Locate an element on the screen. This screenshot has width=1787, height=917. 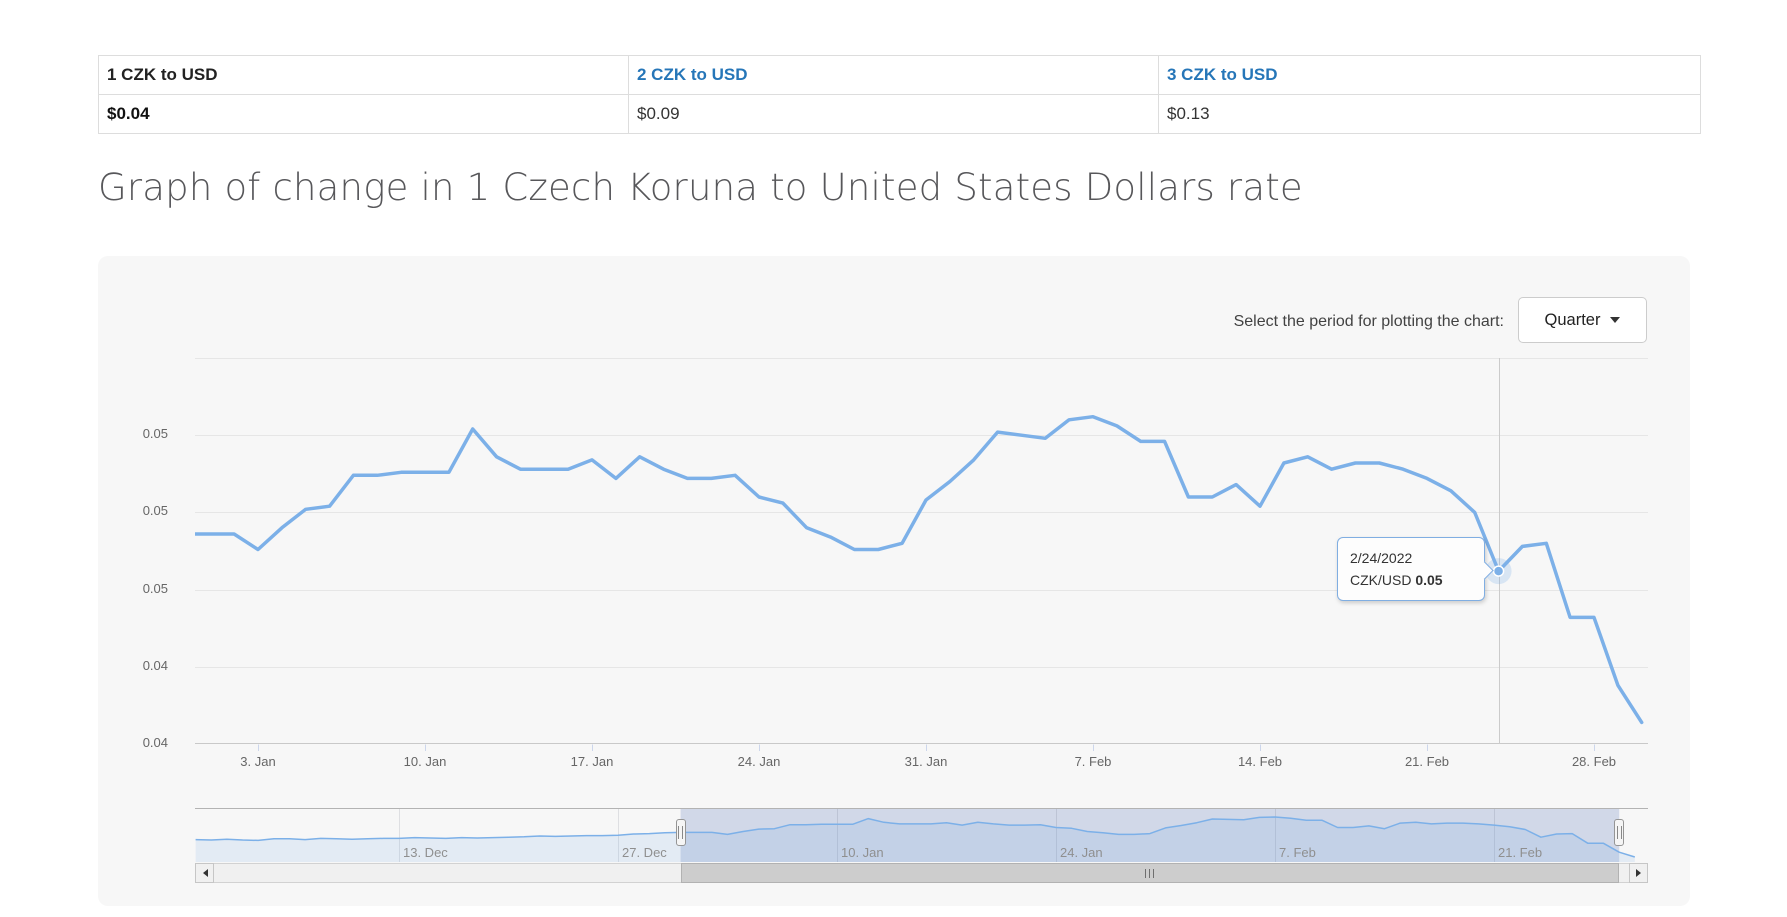
x-axis-label: 3. Jan is located at coordinates (258, 761).